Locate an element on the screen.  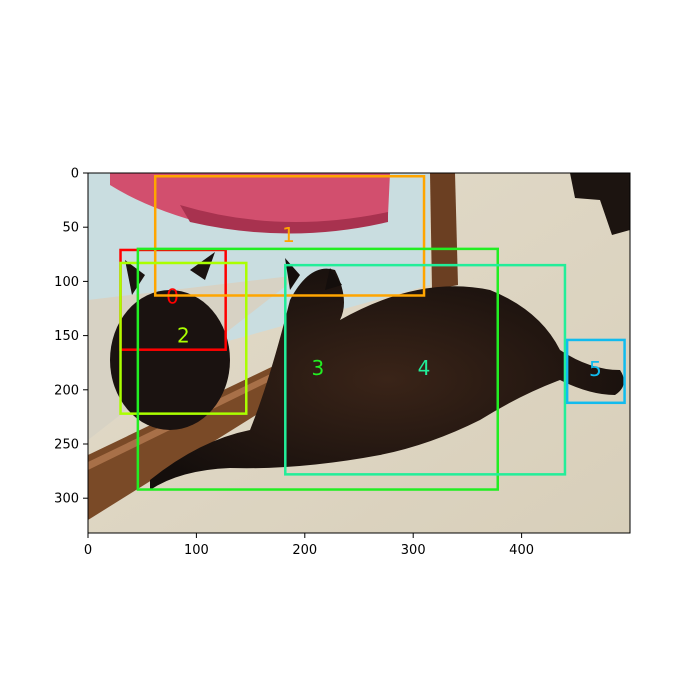
pink-towel is located at coordinates (250, 201).